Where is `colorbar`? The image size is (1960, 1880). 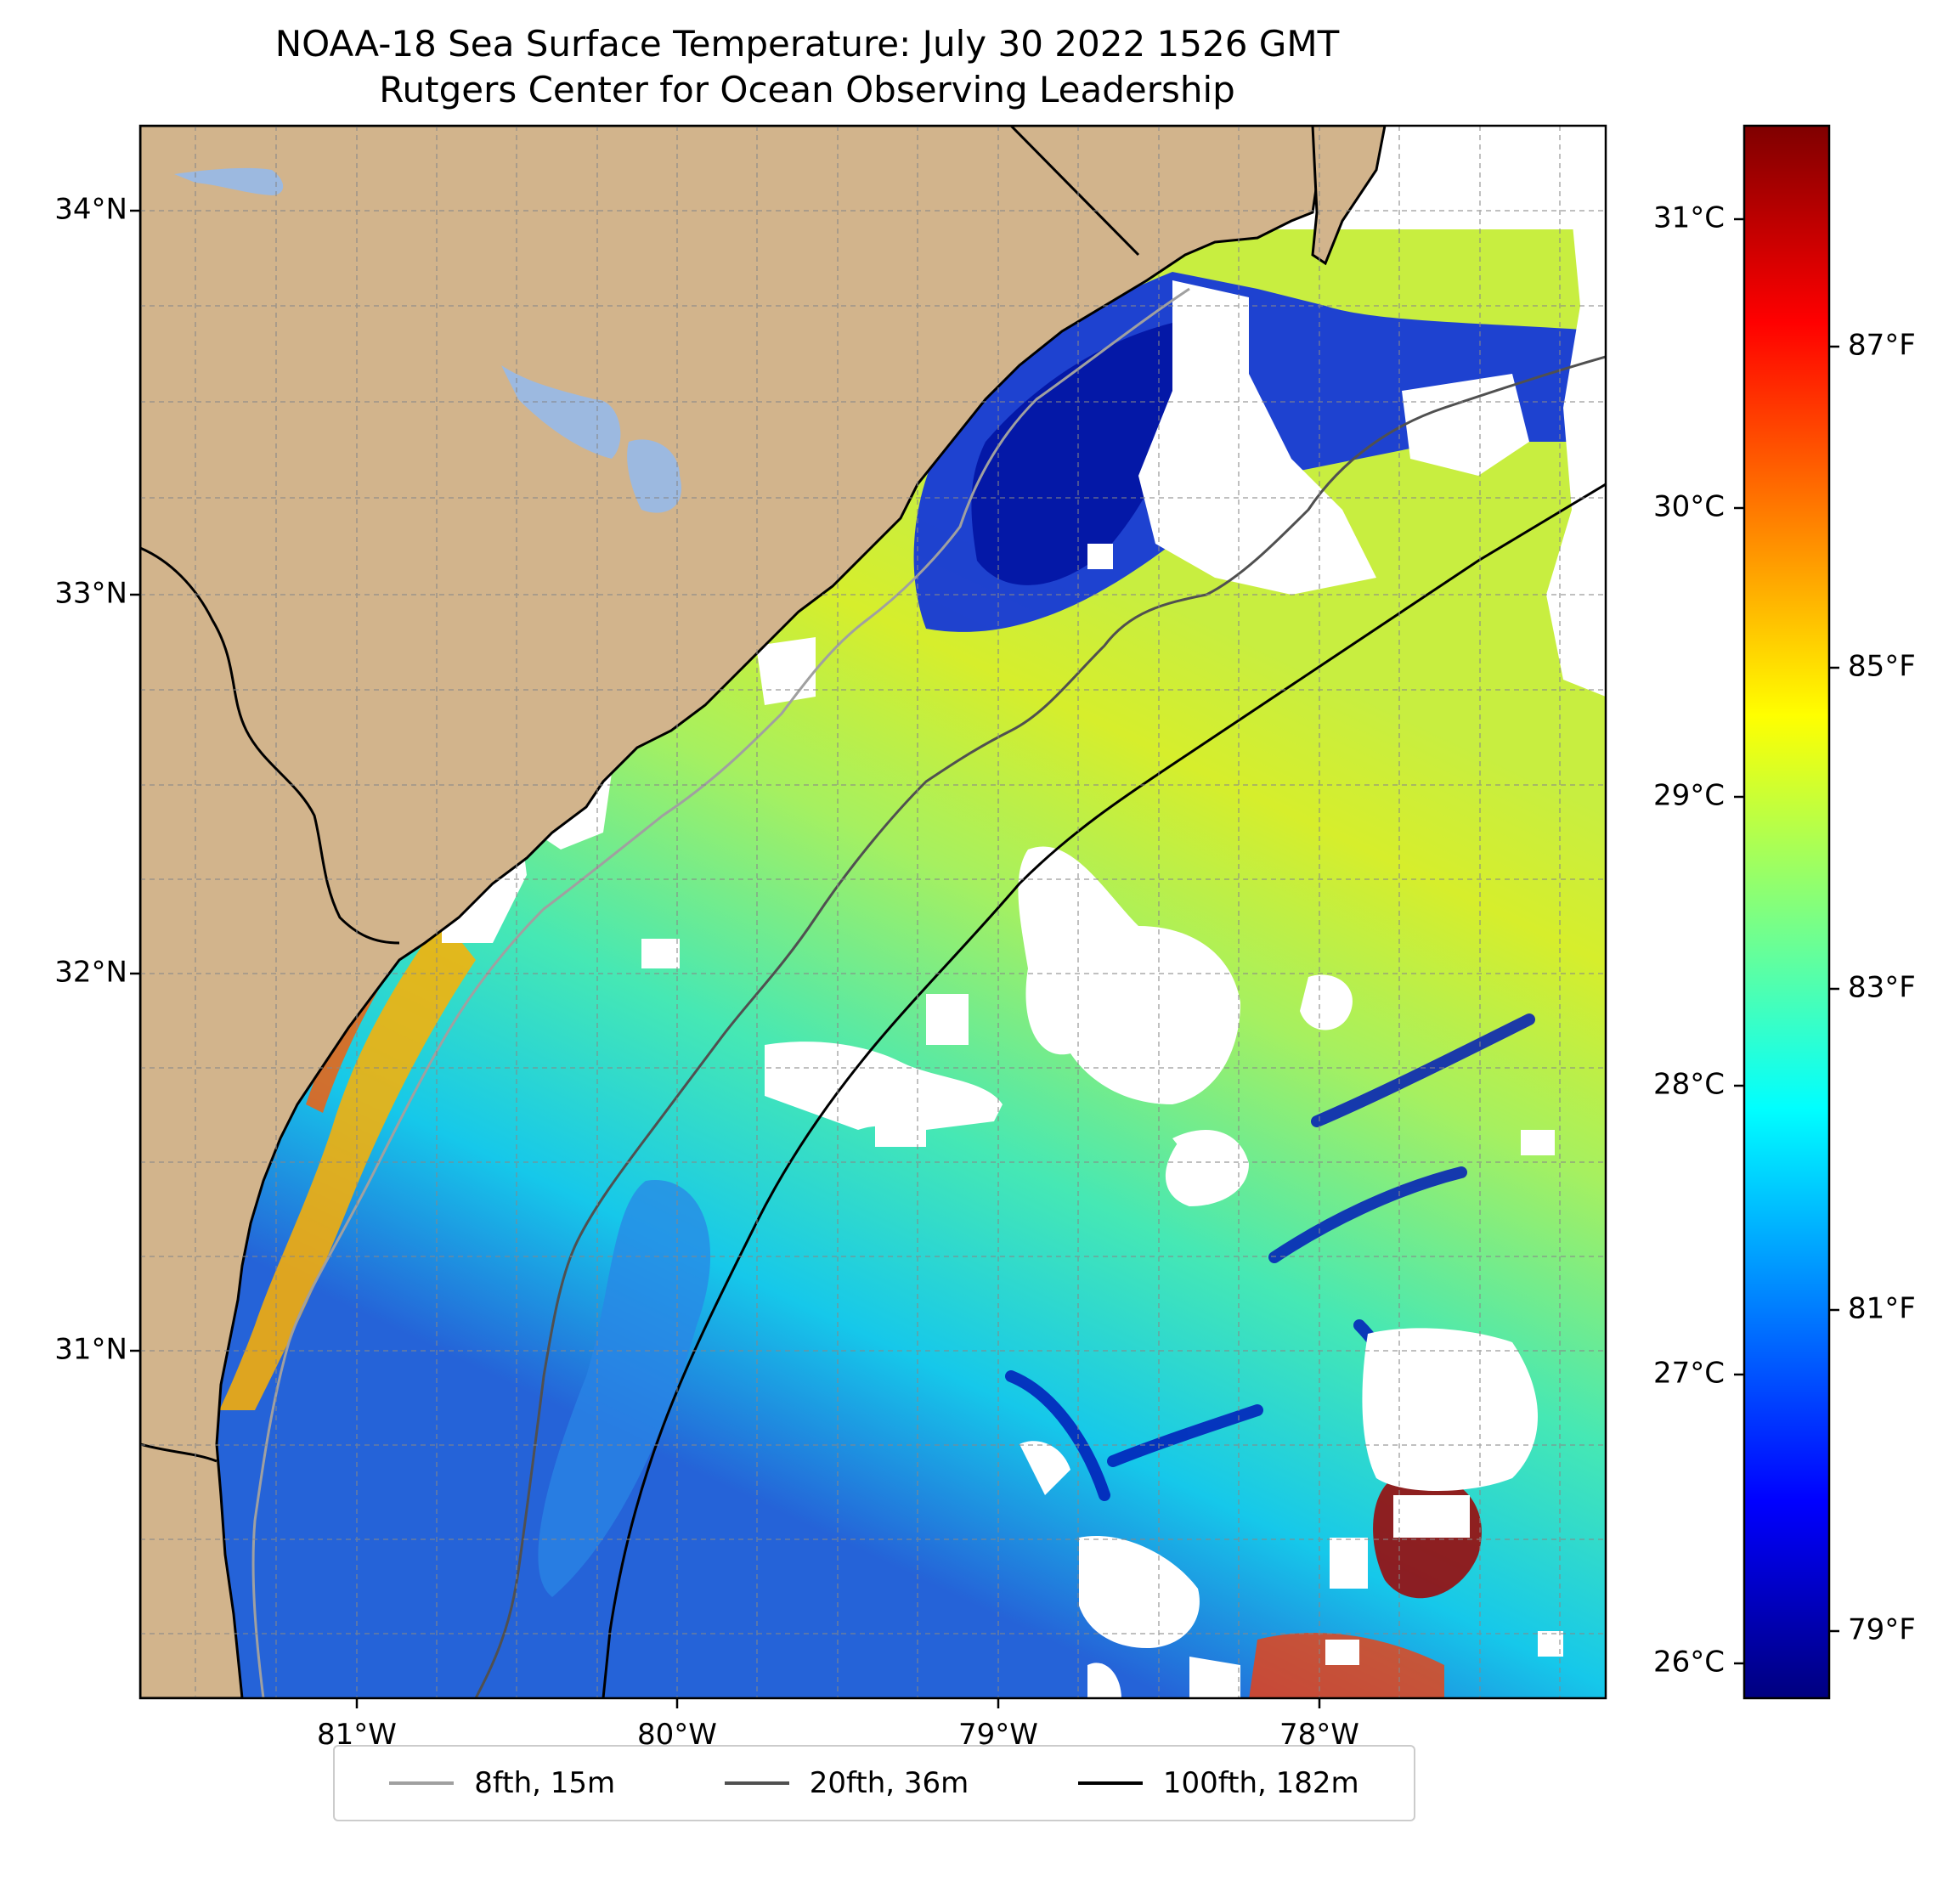 colorbar is located at coordinates (1787, 912).